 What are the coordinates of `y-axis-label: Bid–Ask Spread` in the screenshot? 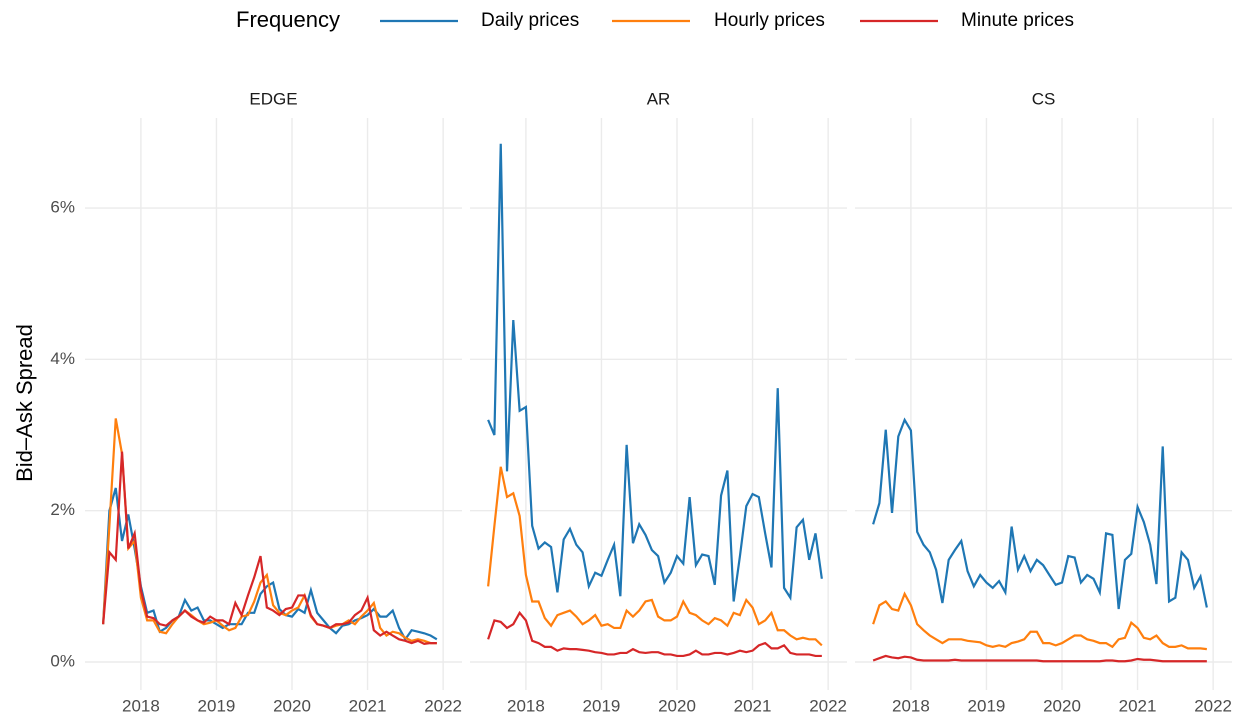 It's located at (24, 403).